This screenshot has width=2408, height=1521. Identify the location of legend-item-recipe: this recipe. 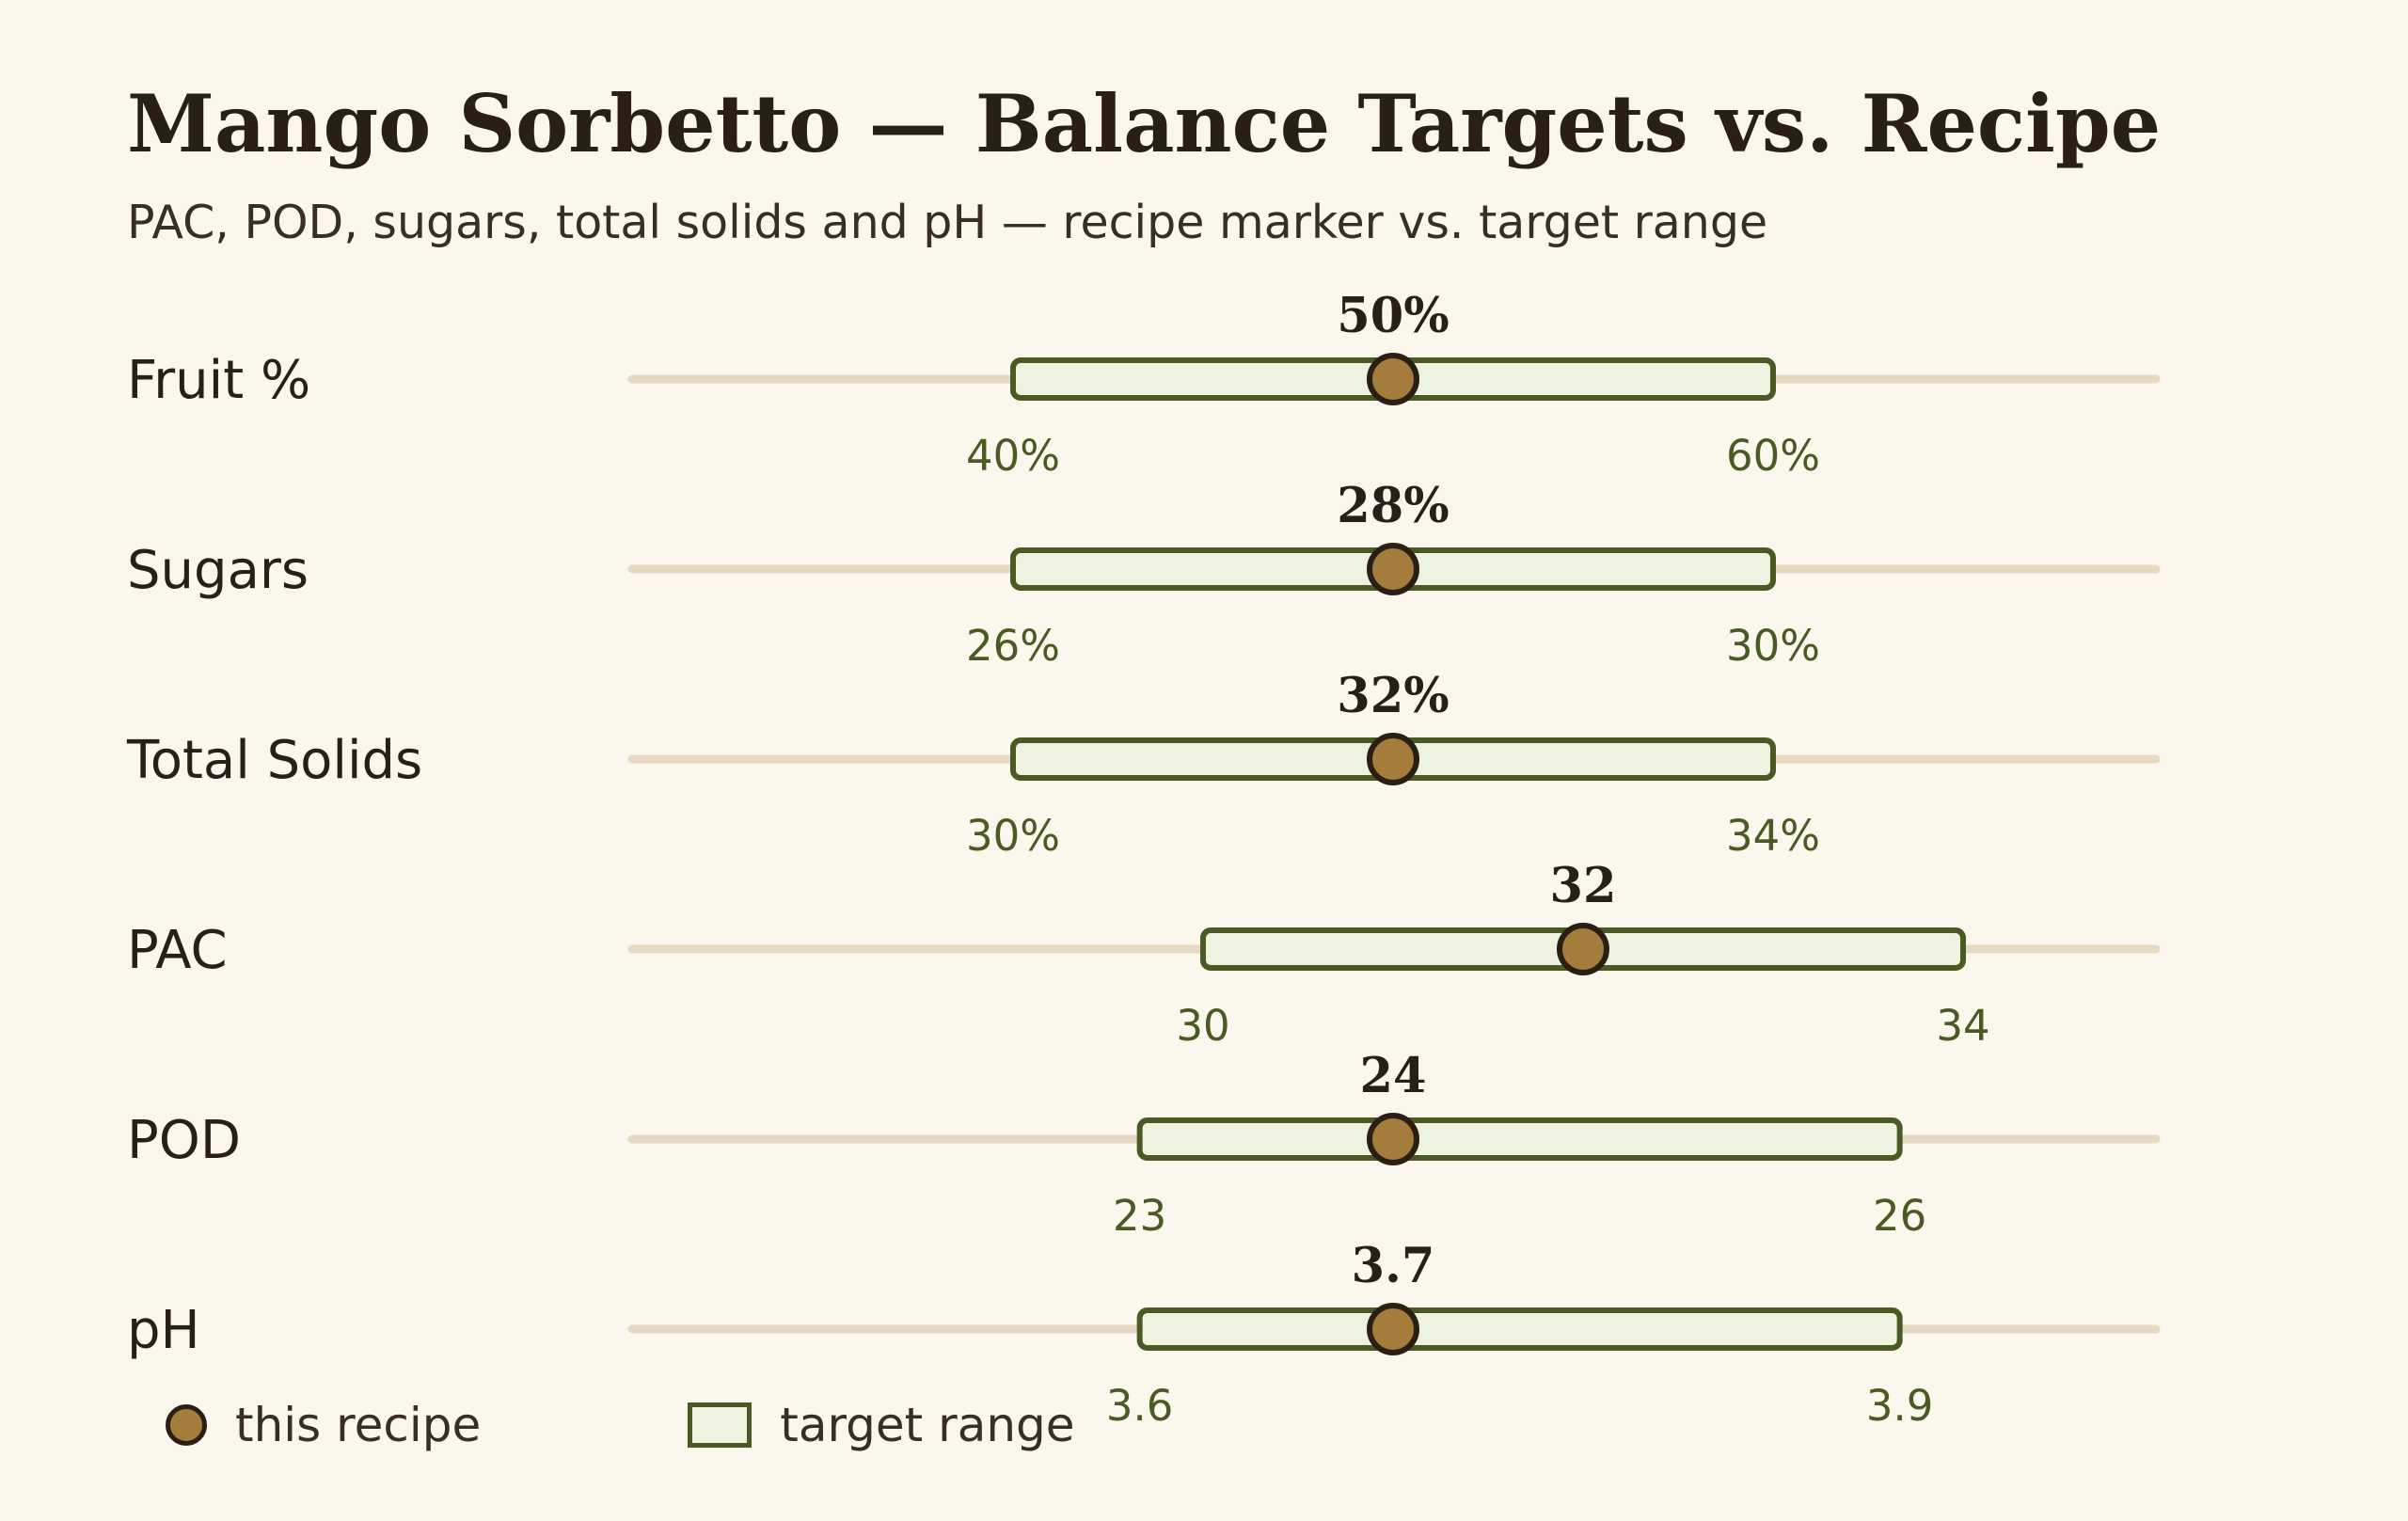
(324, 1425).